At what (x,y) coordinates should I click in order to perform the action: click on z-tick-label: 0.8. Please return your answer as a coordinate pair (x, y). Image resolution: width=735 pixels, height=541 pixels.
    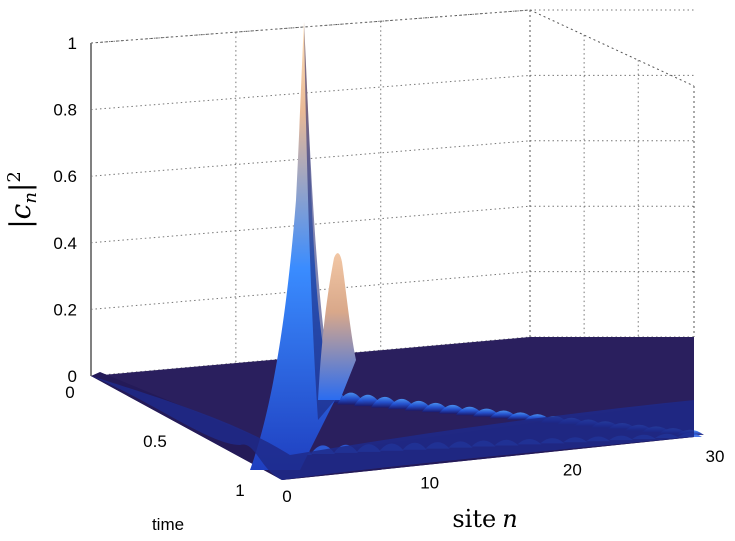
    Looking at the image, I should click on (65, 110).